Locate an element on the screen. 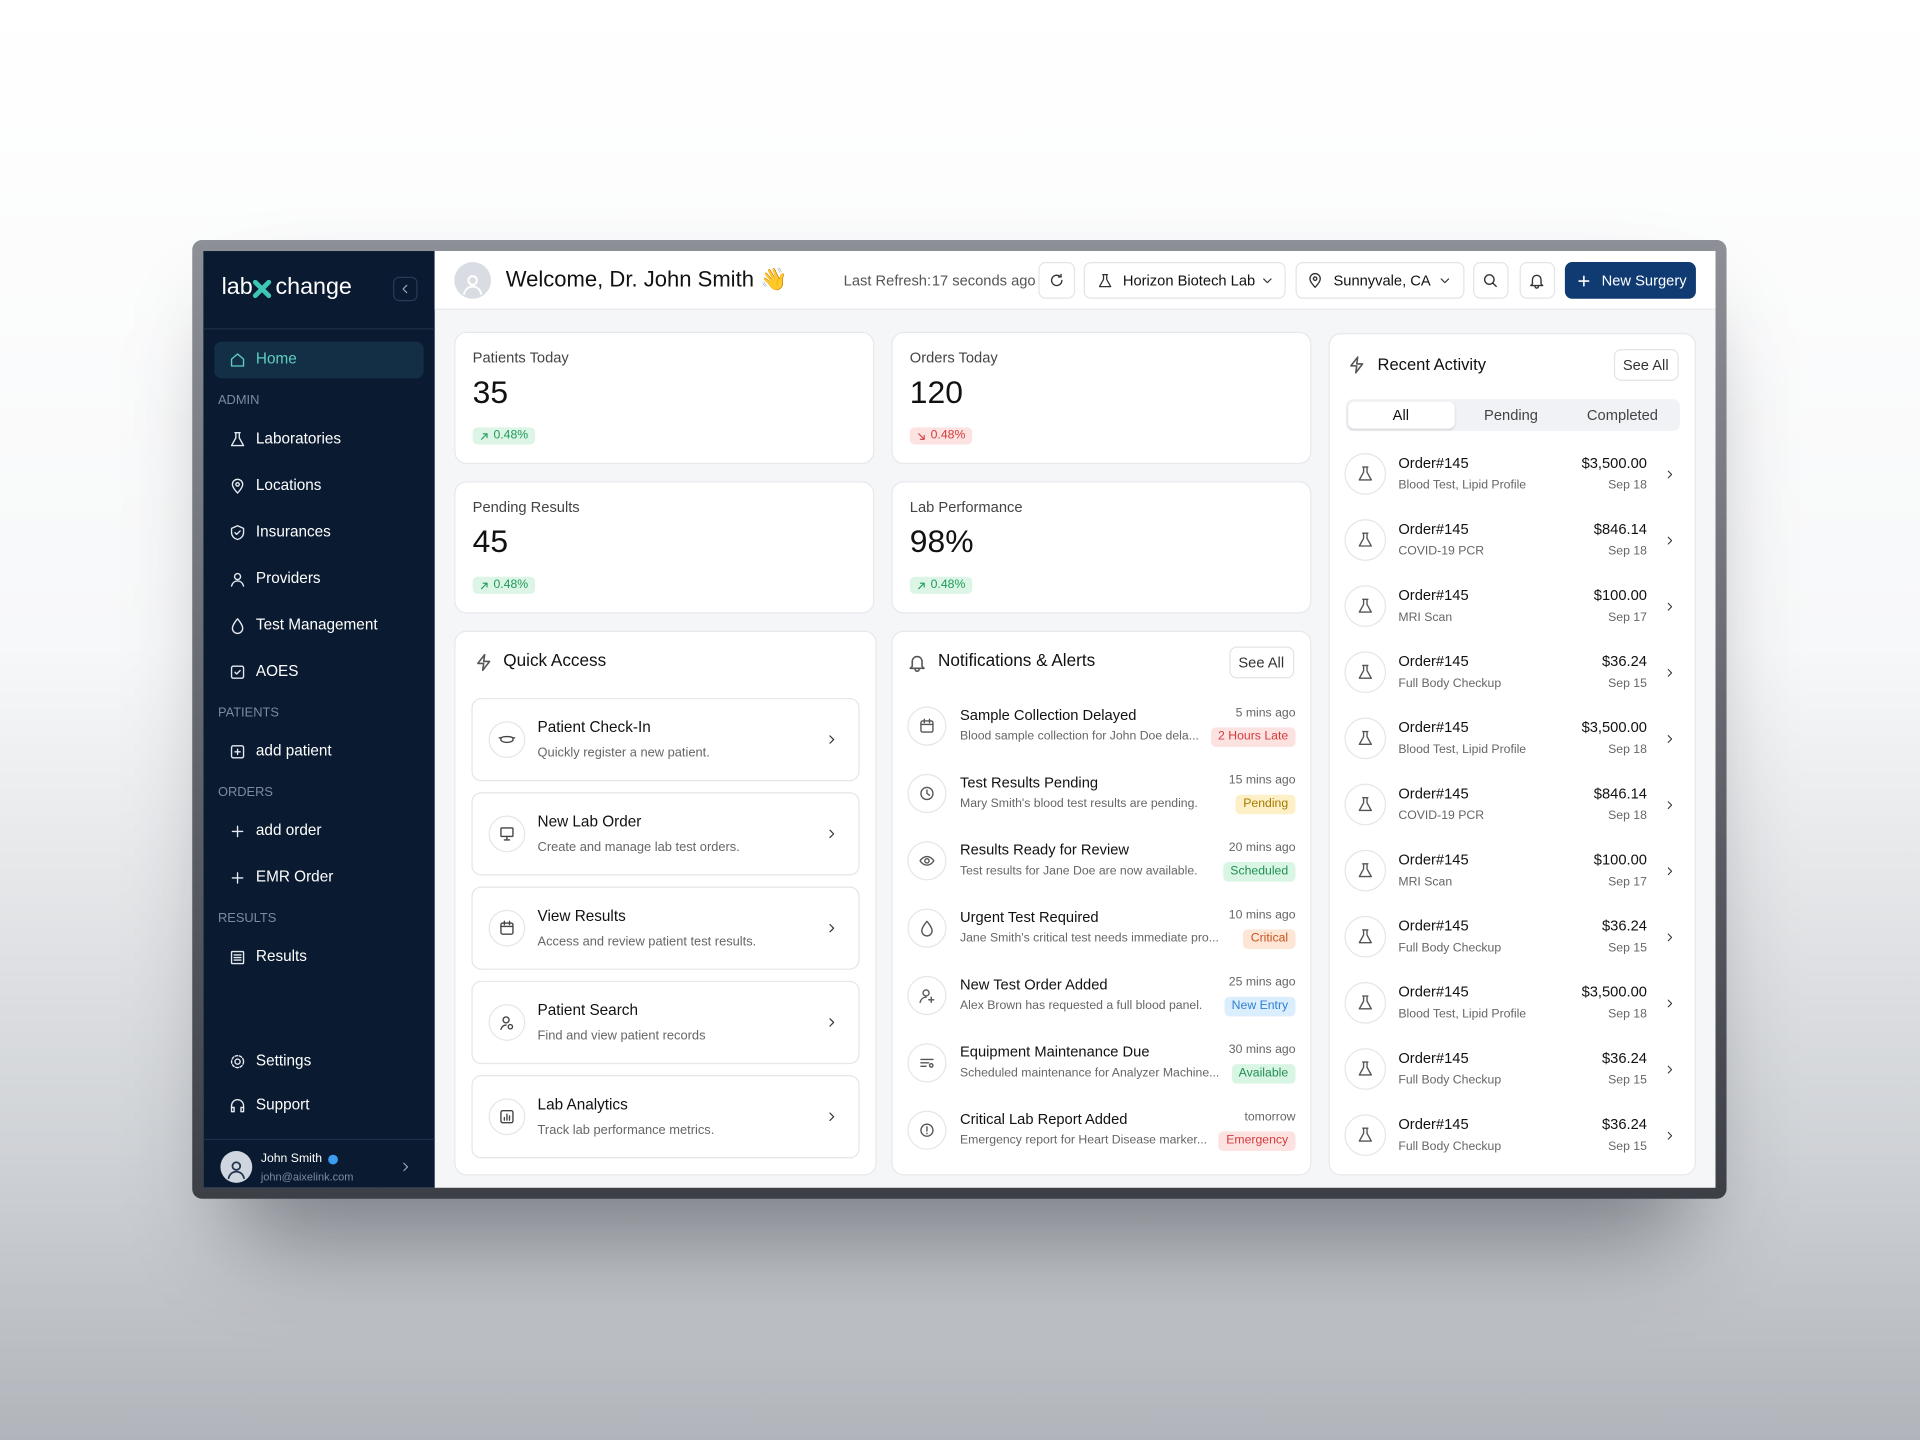  lab-dropdown is located at coordinates (1184, 280).